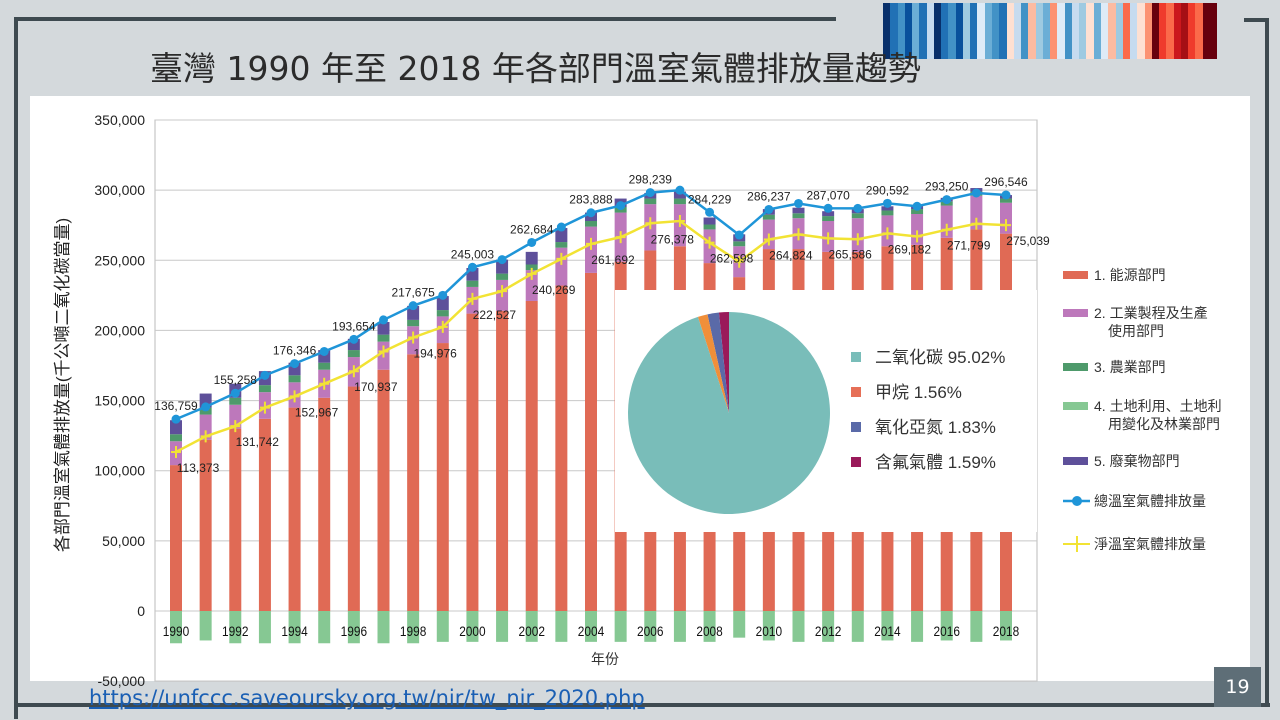 The width and height of the screenshot is (1280, 720). What do you see at coordinates (935, 427) in the screenshot?
I see `pie-legend-label: 氧化亞氮 1.83%` at bounding box center [935, 427].